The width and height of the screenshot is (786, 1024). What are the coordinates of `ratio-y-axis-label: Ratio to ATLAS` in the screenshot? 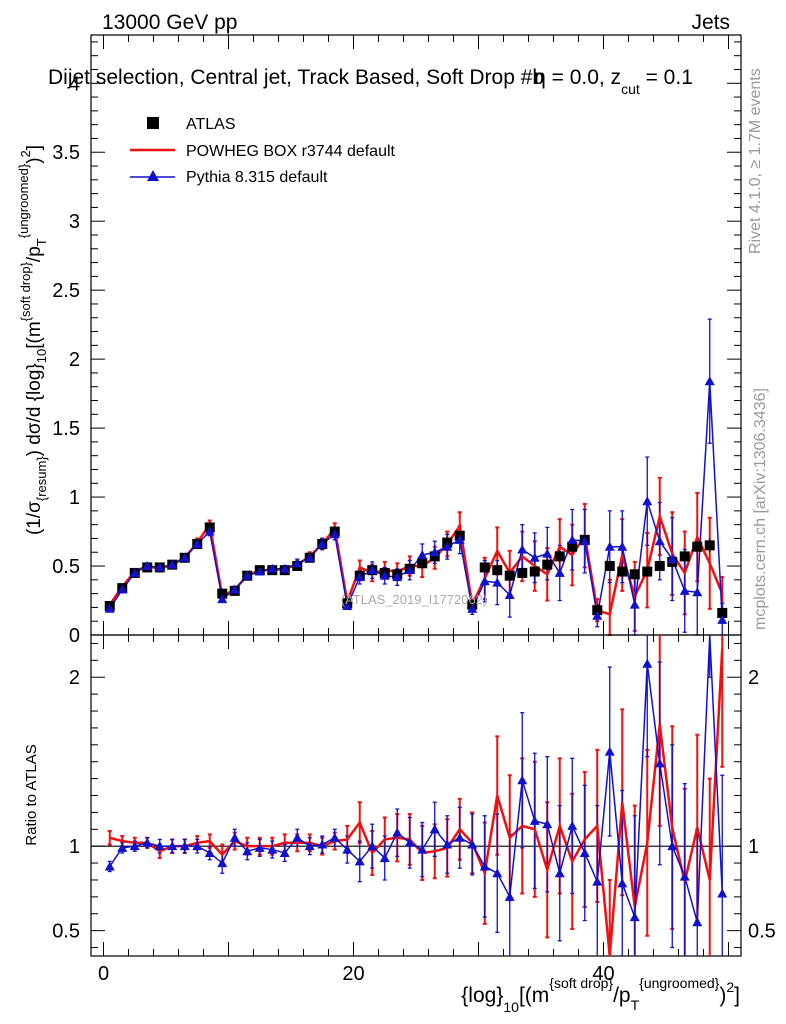 It's located at (31, 794).